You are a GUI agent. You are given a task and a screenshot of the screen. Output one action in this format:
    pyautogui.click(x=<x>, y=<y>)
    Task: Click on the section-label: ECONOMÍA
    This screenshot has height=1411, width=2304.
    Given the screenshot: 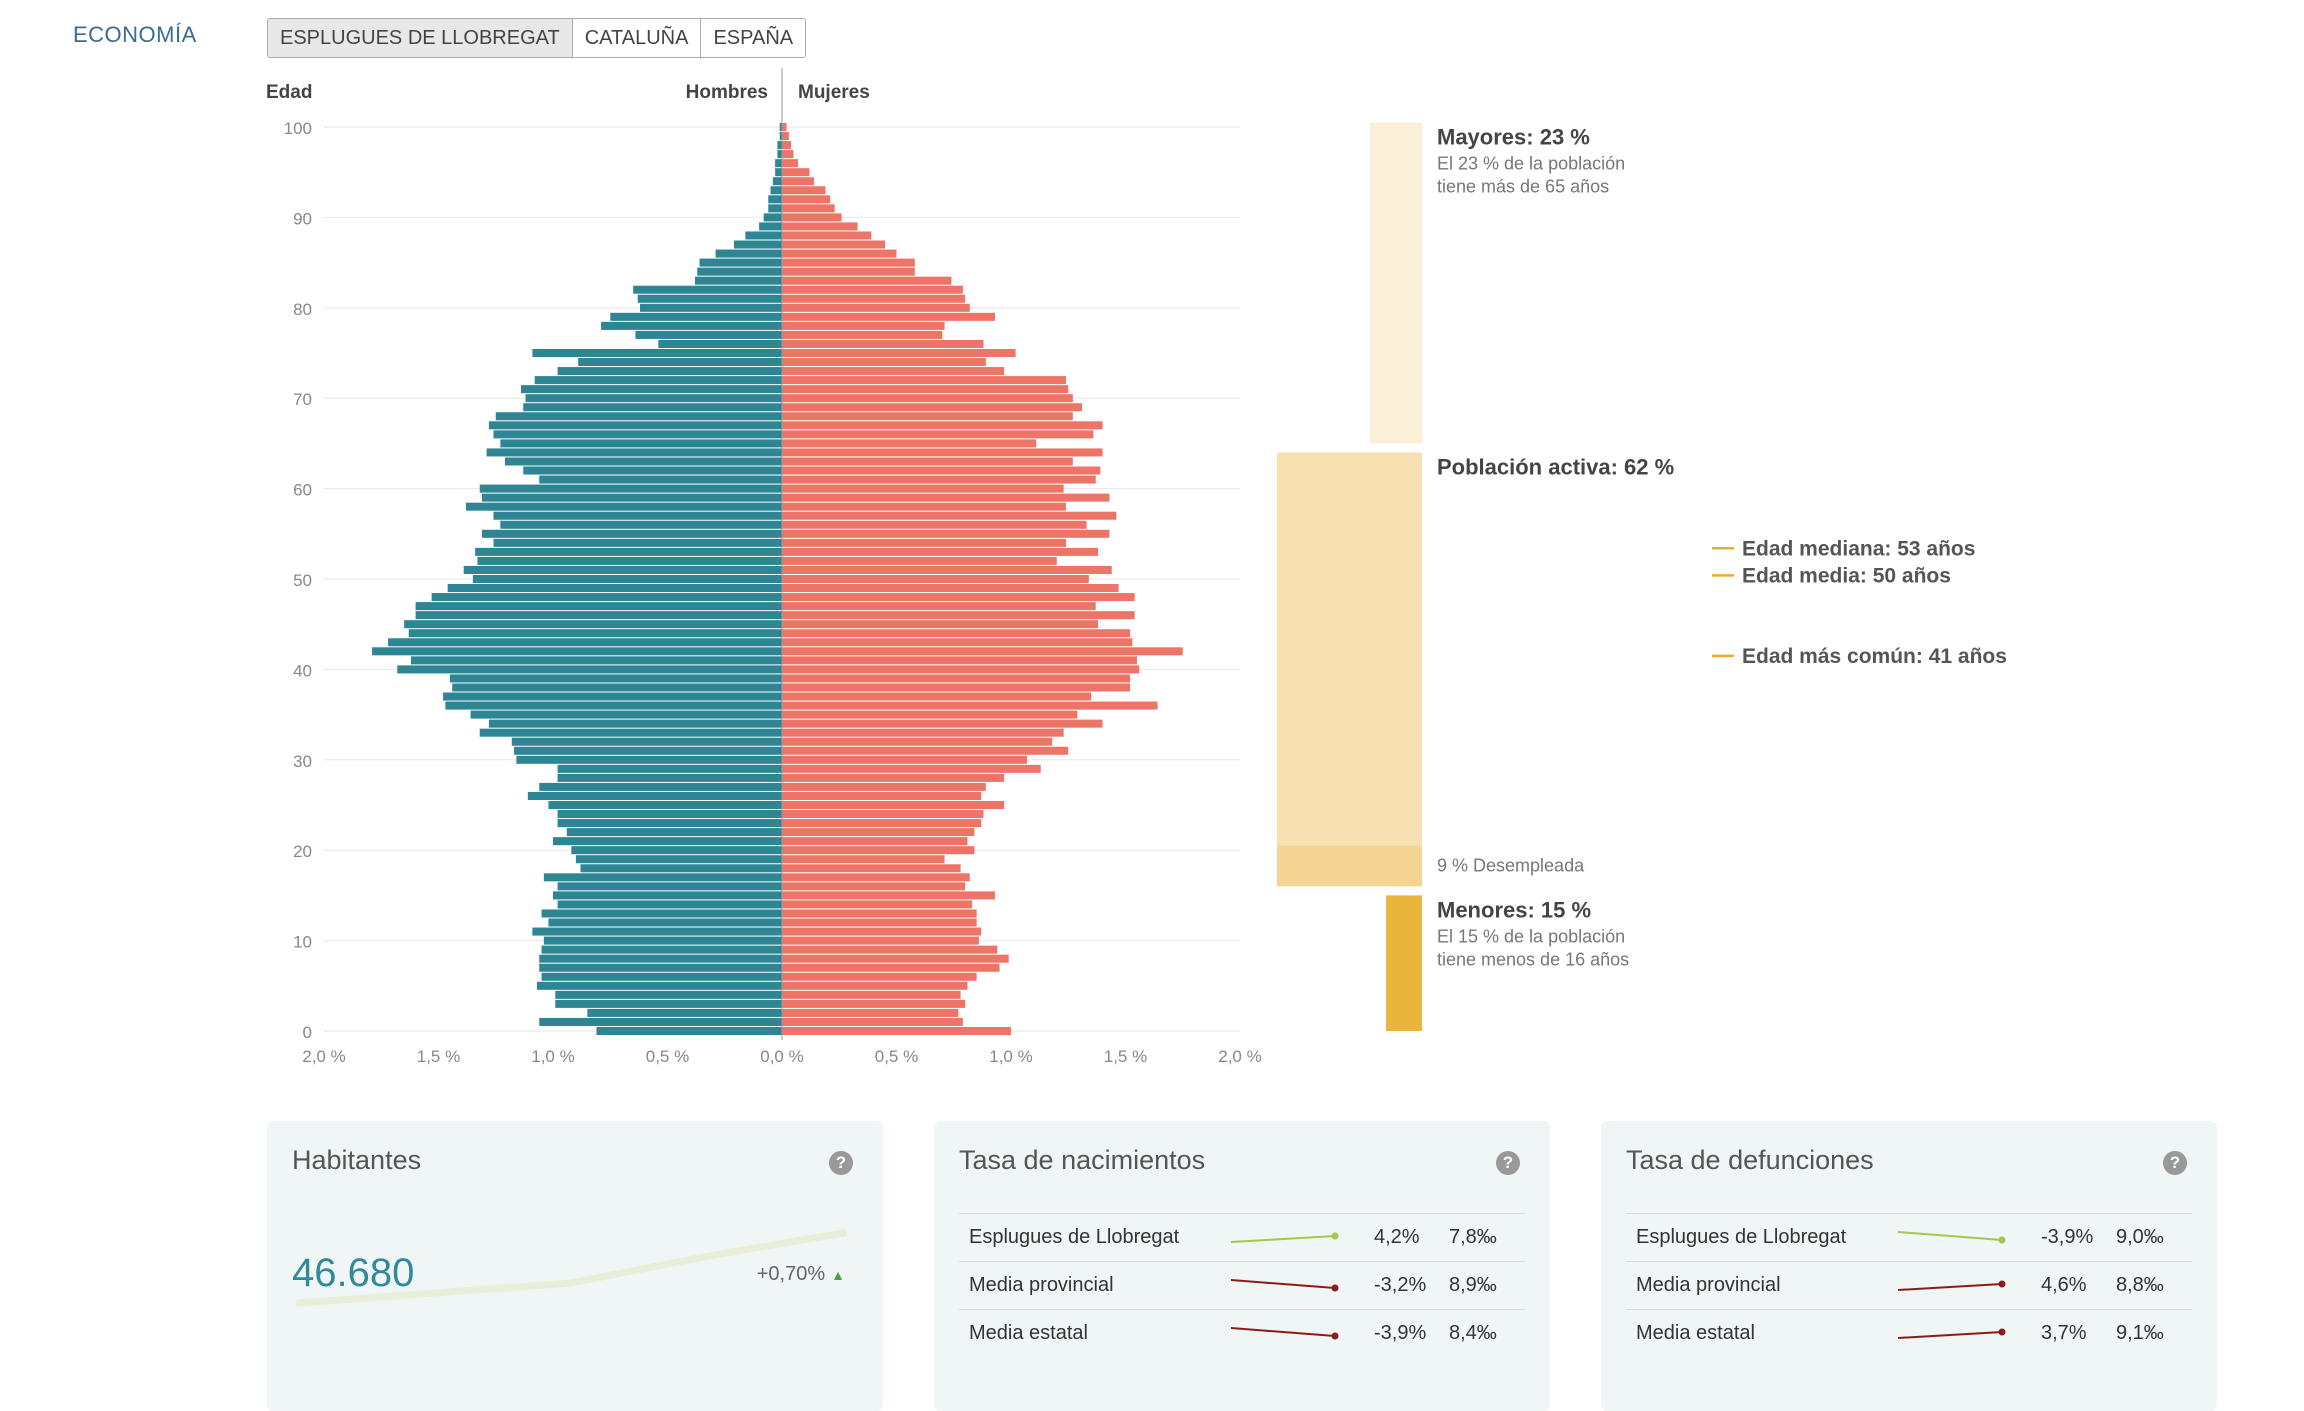 What is the action you would take?
    pyautogui.click(x=135, y=34)
    